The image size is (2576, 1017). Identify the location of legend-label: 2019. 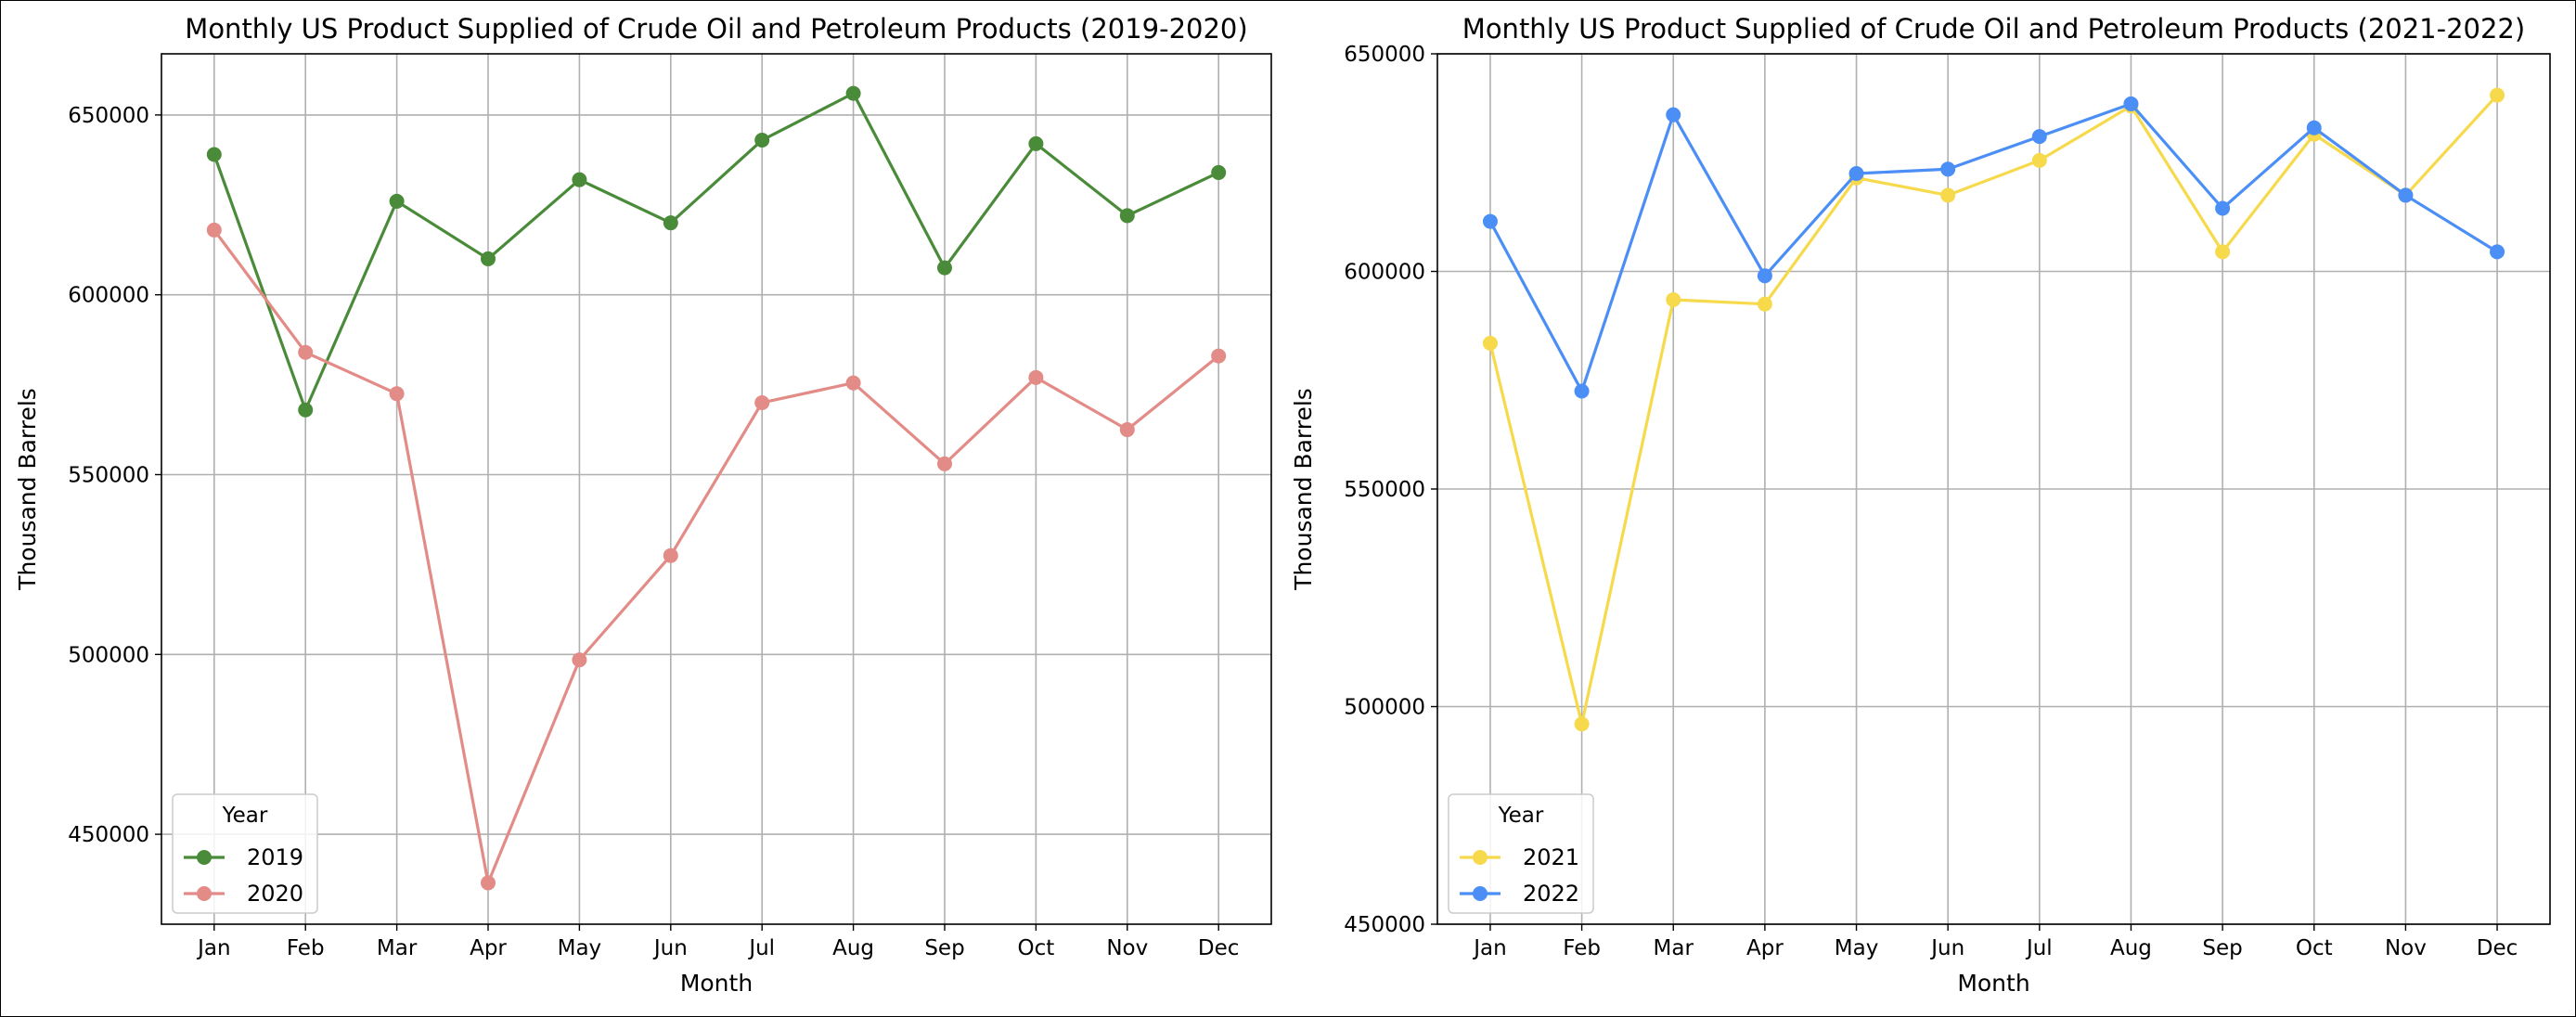
(275, 857).